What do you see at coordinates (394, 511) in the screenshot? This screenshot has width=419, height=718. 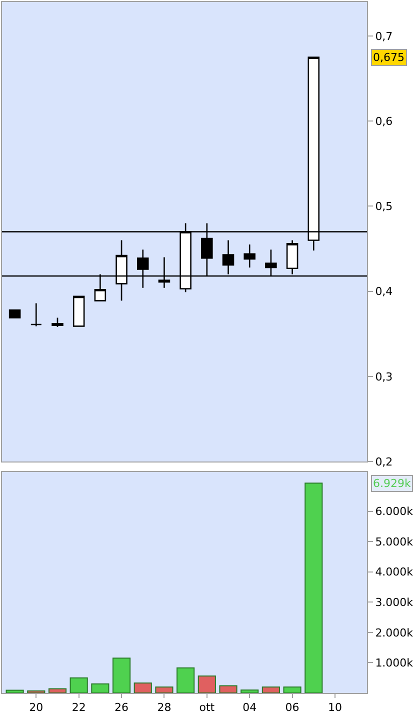 I see `y-tick-label: 6.000k` at bounding box center [394, 511].